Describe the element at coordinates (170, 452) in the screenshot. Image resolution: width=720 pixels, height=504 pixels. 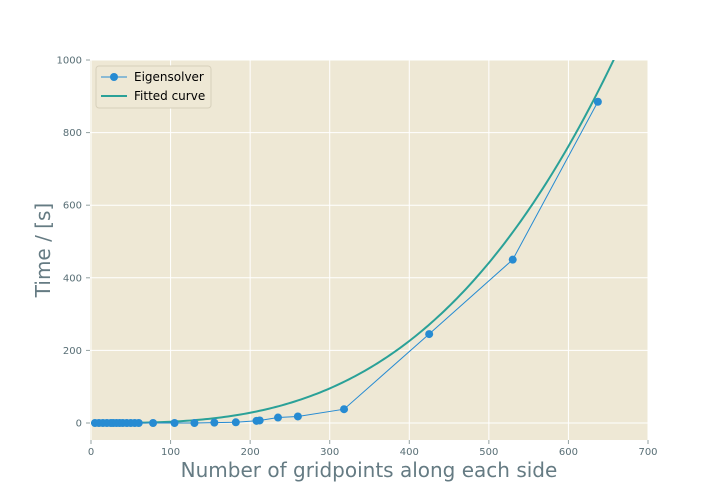
I see `x-tick-label: 100` at that location.